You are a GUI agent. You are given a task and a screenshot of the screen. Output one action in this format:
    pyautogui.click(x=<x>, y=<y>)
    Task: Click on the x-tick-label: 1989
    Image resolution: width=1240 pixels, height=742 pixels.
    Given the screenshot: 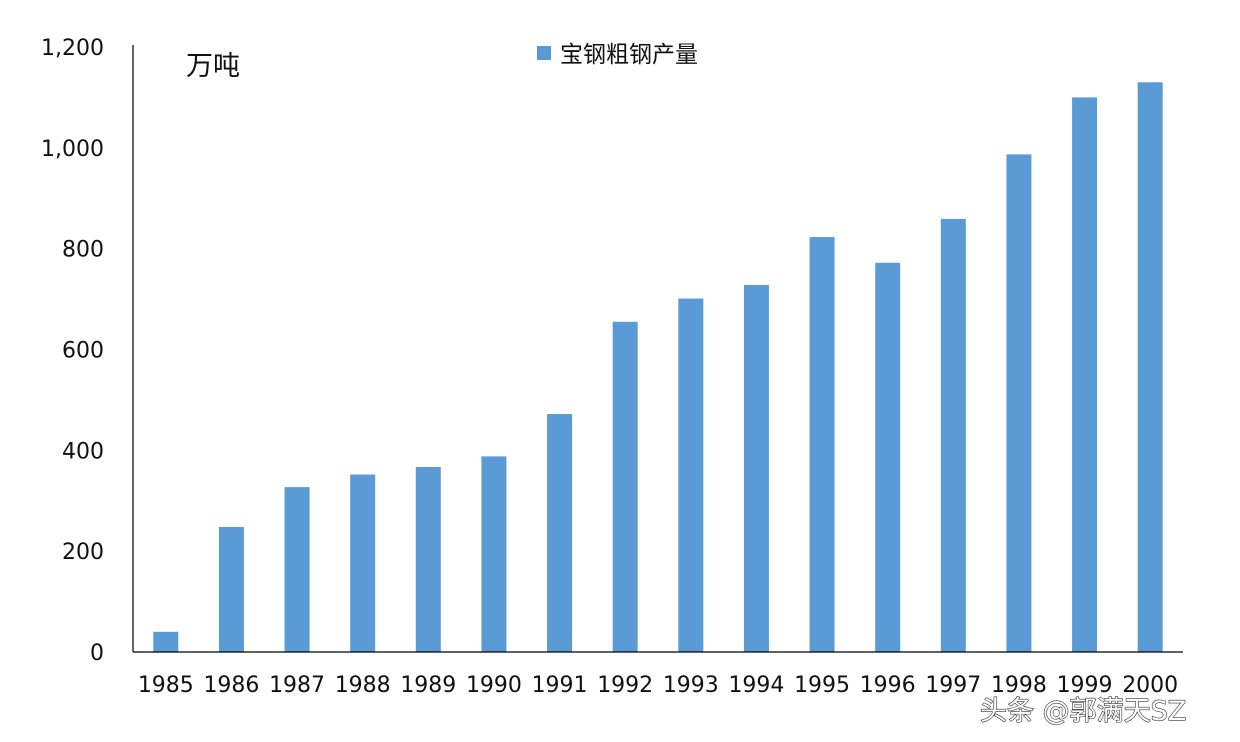 What is the action you would take?
    pyautogui.click(x=428, y=685)
    